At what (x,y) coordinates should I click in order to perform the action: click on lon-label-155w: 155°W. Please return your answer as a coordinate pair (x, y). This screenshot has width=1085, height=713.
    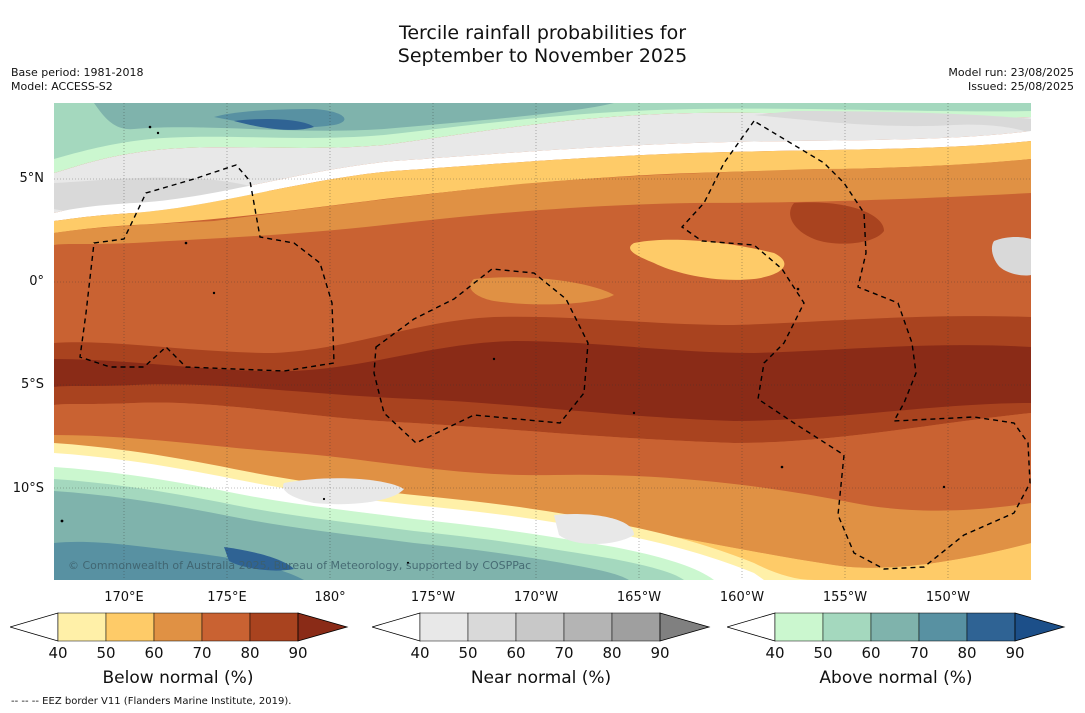
    Looking at the image, I should click on (845, 597).